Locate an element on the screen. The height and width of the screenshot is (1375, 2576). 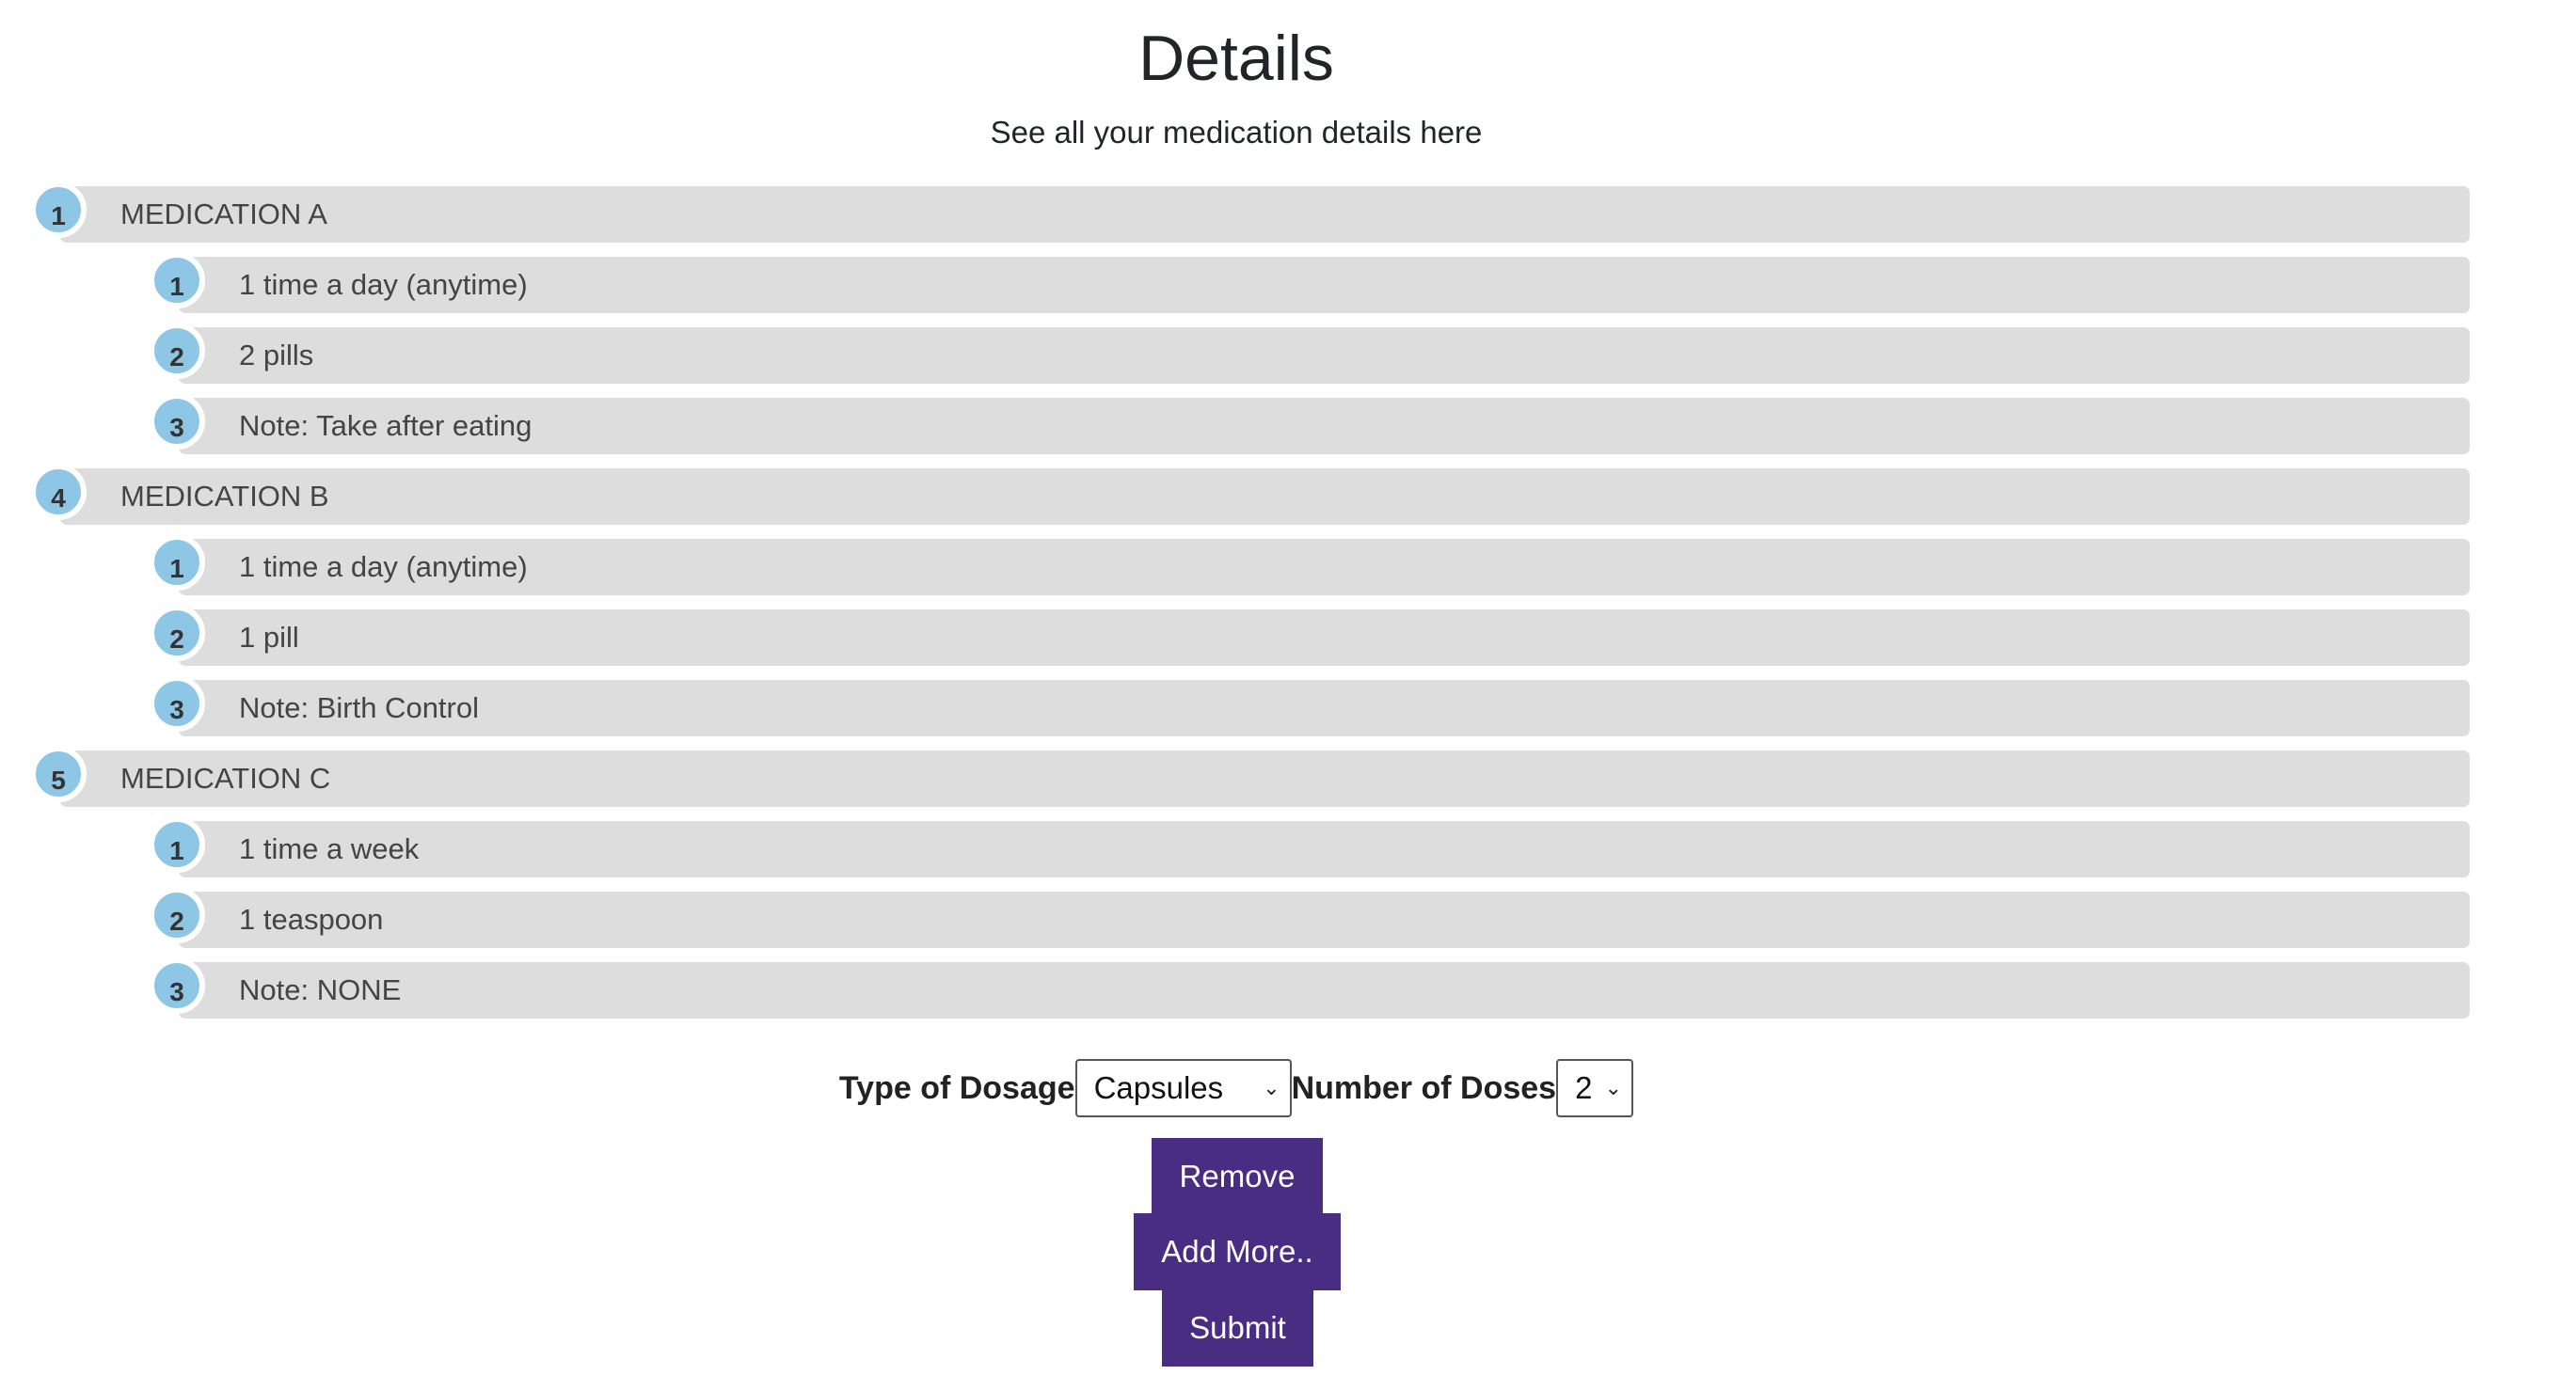
detail-text: 1 time a week is located at coordinates (330, 848).